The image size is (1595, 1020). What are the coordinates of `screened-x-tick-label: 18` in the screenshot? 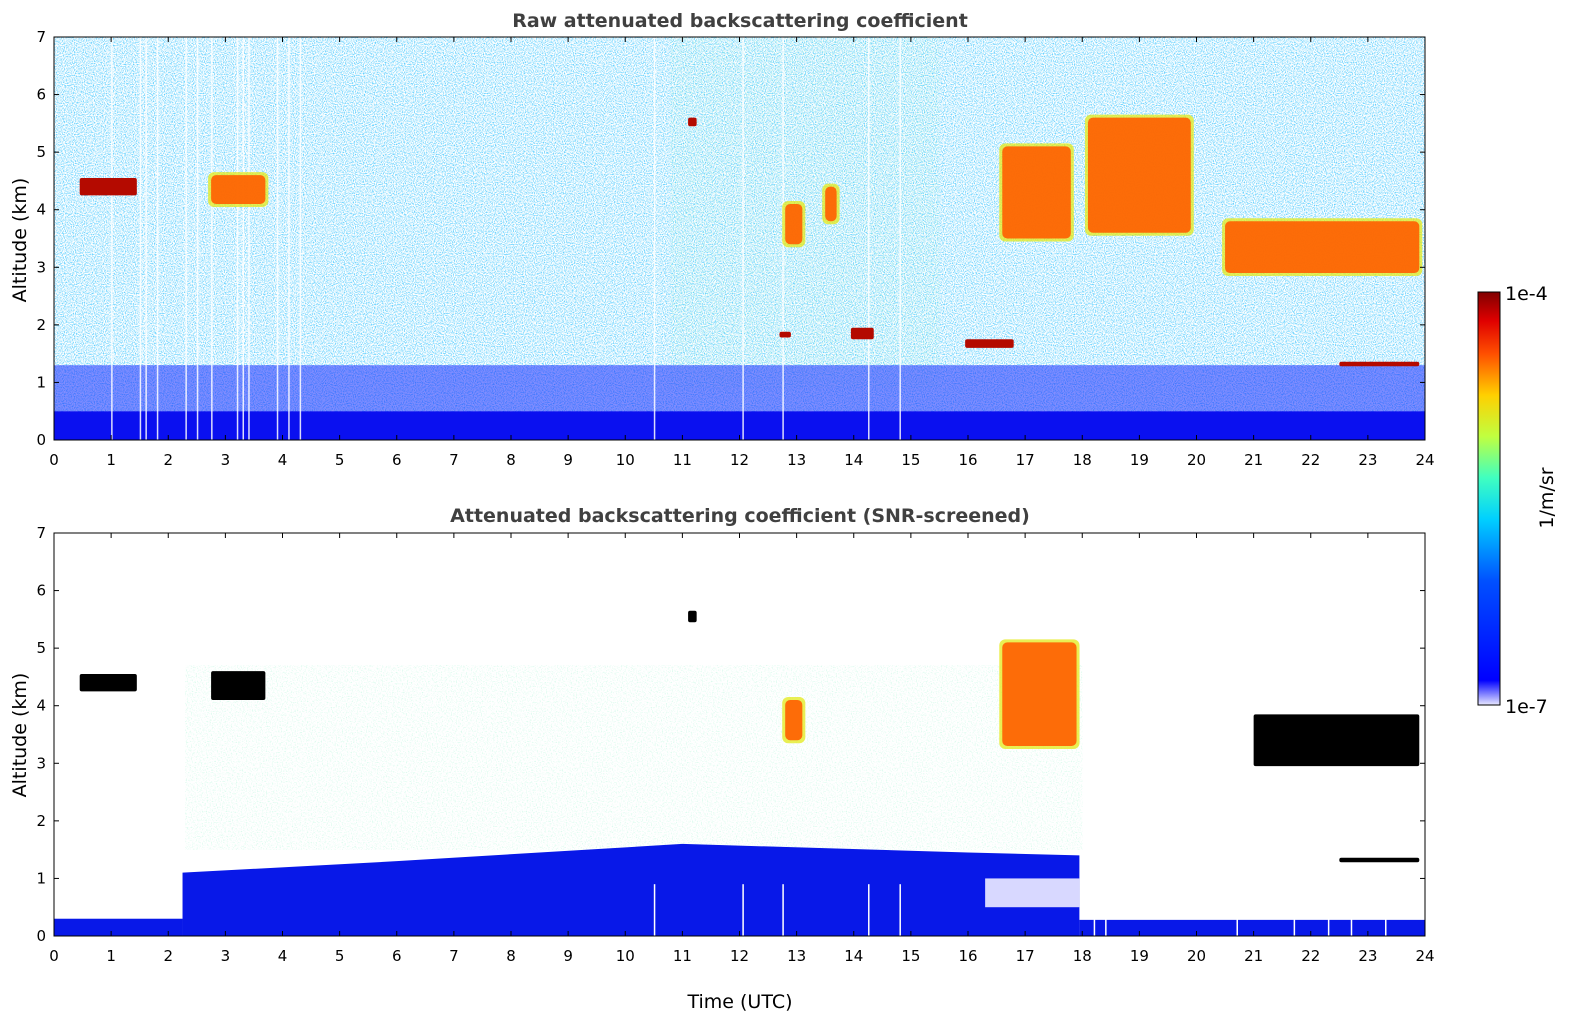 It's located at (1082, 956).